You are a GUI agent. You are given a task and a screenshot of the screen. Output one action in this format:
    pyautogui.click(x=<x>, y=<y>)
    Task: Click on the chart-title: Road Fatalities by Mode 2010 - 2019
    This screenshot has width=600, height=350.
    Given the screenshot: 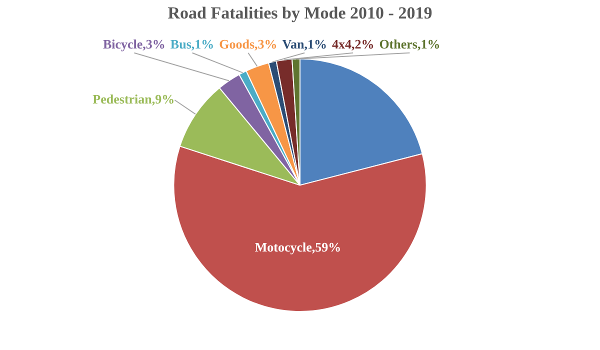 What is the action you would take?
    pyautogui.click(x=300, y=13)
    